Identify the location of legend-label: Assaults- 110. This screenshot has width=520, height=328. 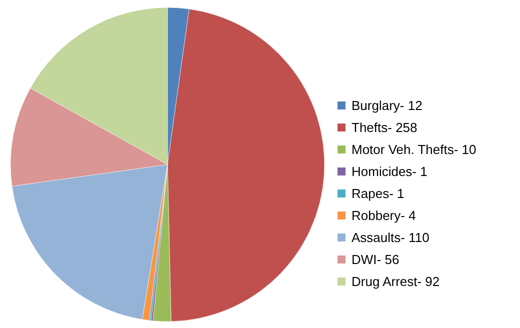
(391, 237).